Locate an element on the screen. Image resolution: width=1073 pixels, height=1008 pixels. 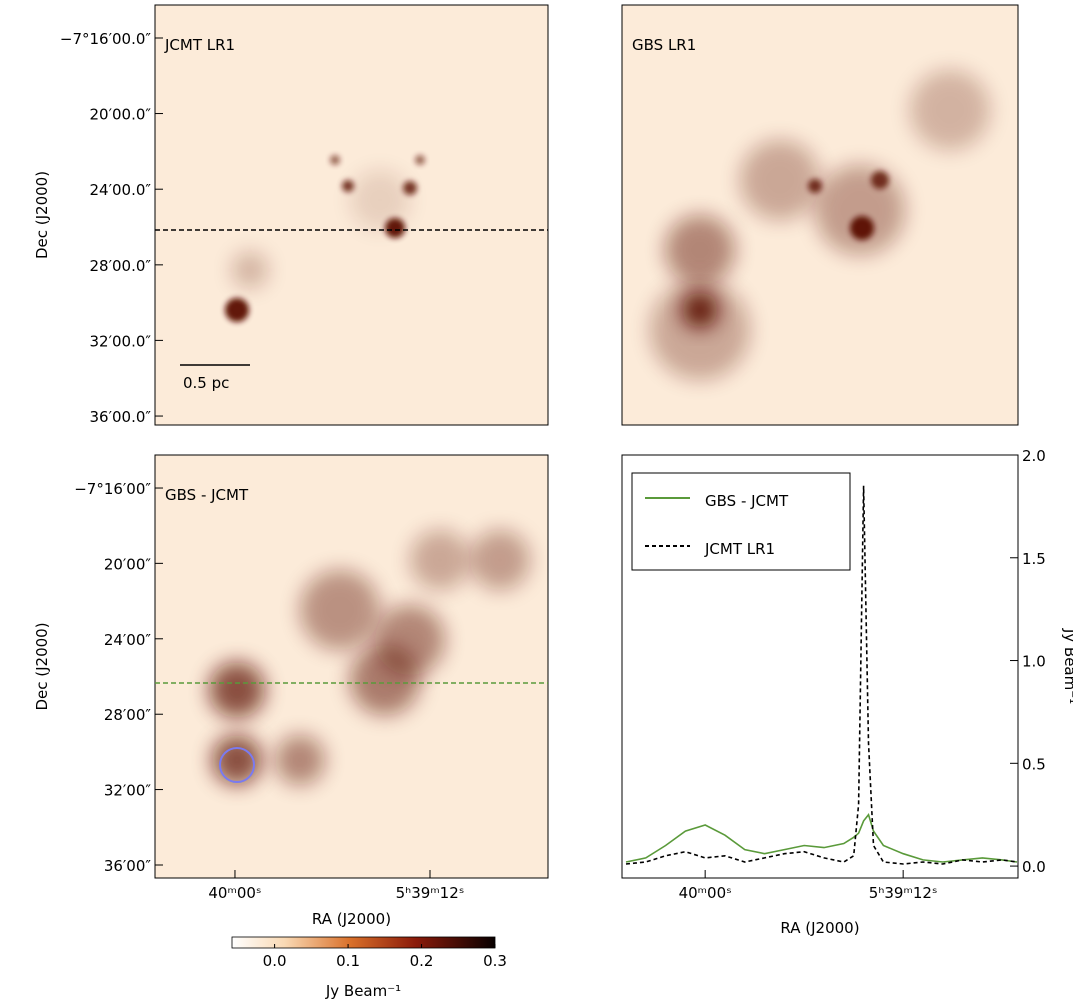
colorbar-tick-label: 0.0 is located at coordinates (275, 961).